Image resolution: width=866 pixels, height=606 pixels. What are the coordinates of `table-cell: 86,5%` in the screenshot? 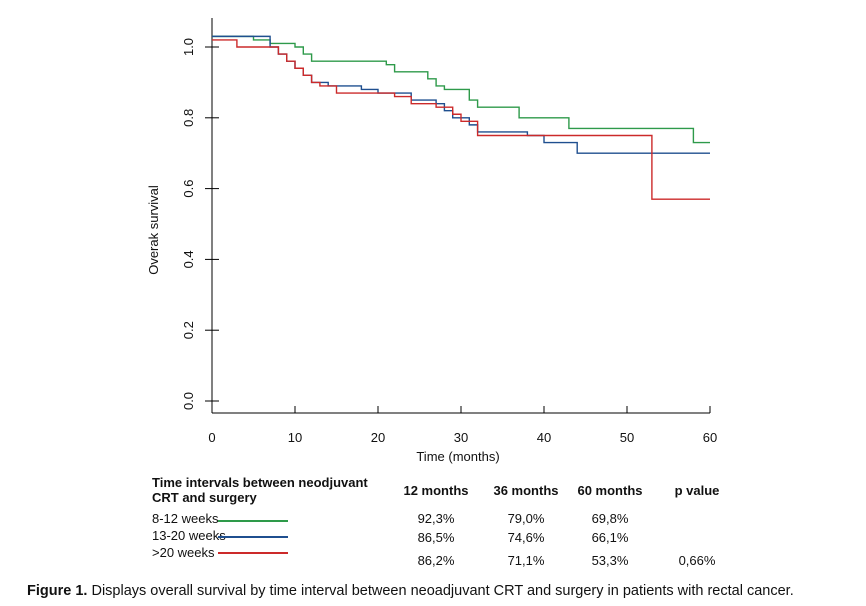 It's located at (436, 537).